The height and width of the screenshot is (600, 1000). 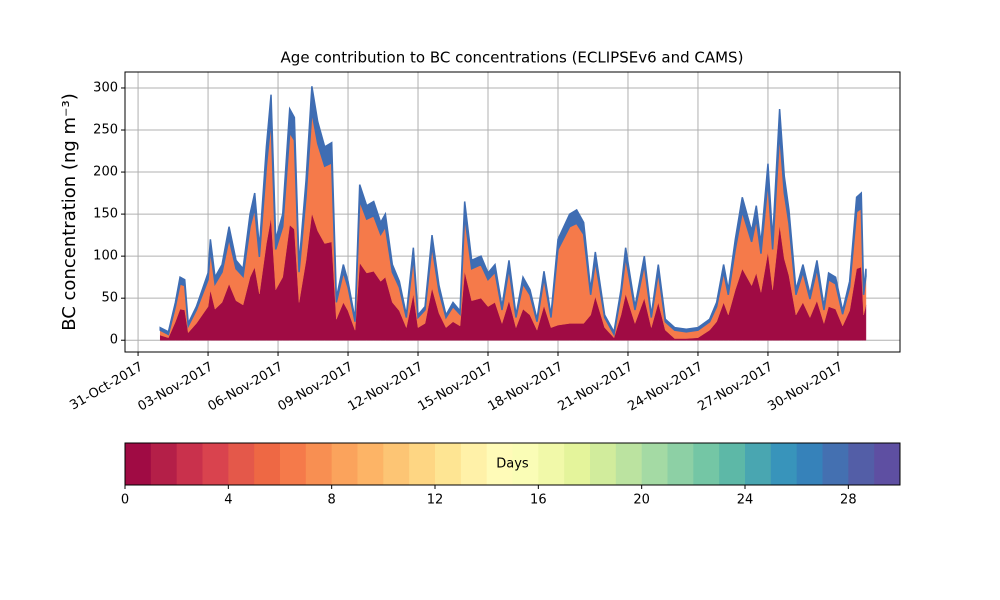 What do you see at coordinates (641, 500) in the screenshot?
I see `colorbar-tick-label: 20` at bounding box center [641, 500].